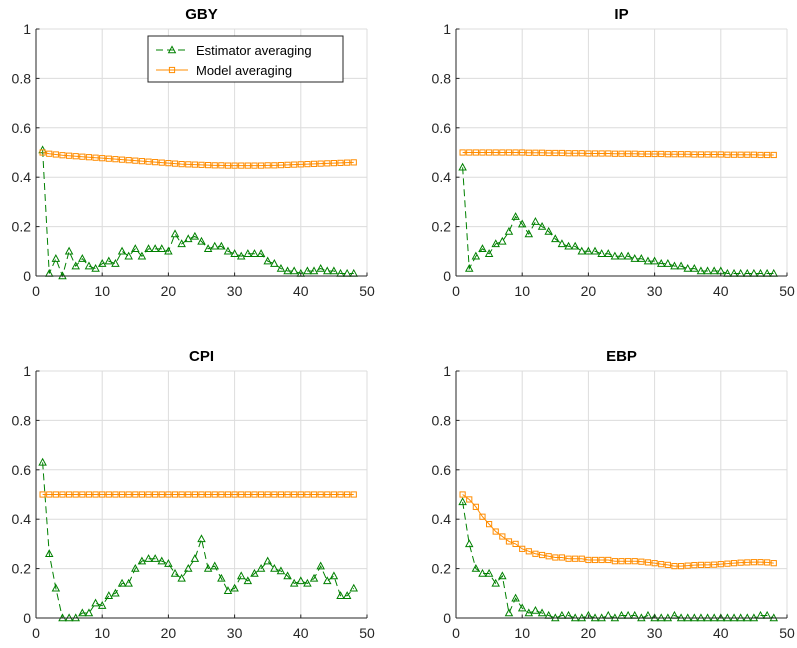  Describe the element at coordinates (301, 291) in the screenshot. I see `x-tick-label: 40` at that location.